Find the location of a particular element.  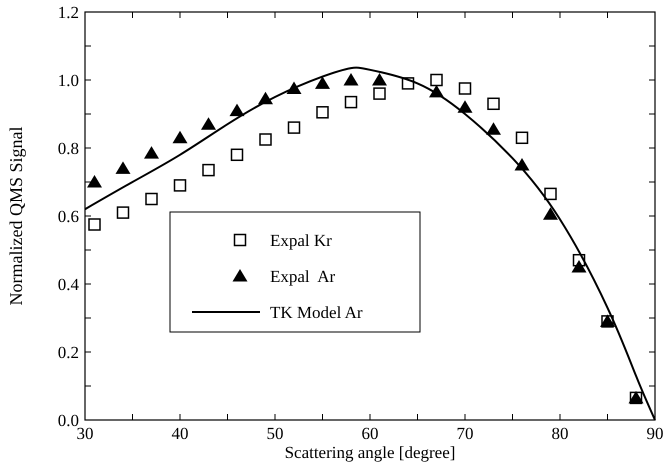

legend-label: Expal Ar is located at coordinates (303, 276).